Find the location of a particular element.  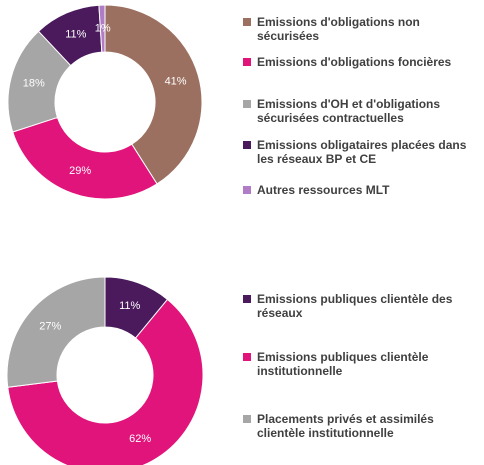

data-label: 62% is located at coordinates (140, 439).